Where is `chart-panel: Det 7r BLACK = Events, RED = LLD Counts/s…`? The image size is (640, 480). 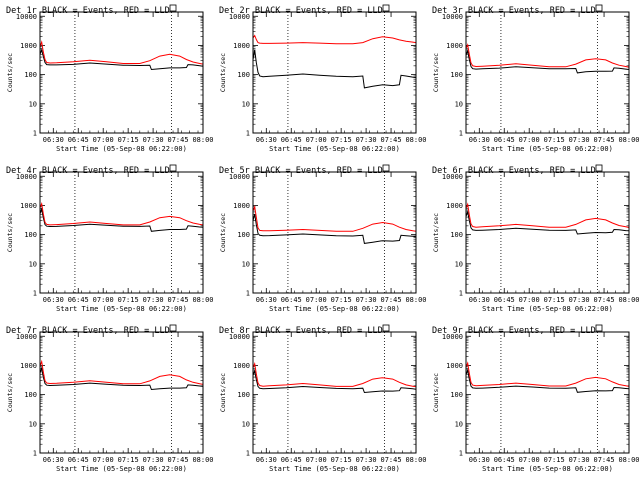 chart-panel: Det 7r BLACK = Events, RED = LLD Counts/s… is located at coordinates (110, 398).